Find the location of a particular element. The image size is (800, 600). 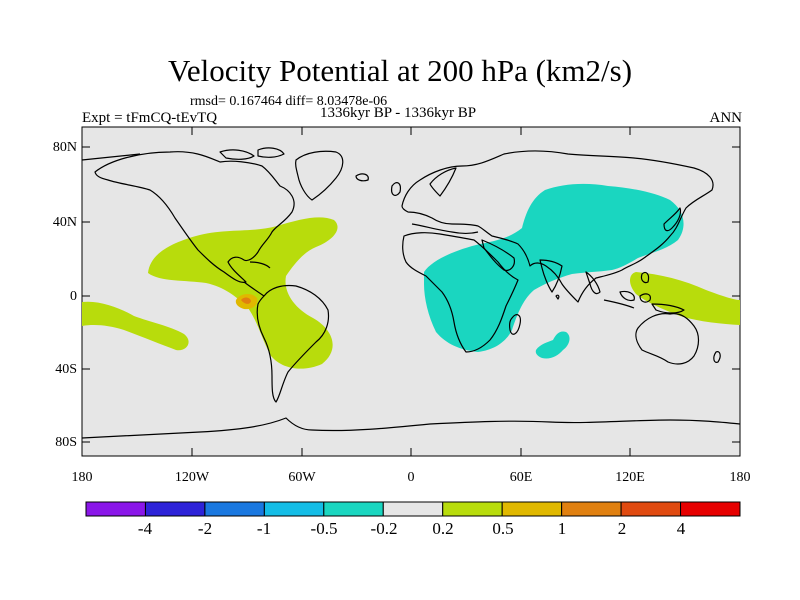

colorbar-label: 1 is located at coordinates (562, 528).